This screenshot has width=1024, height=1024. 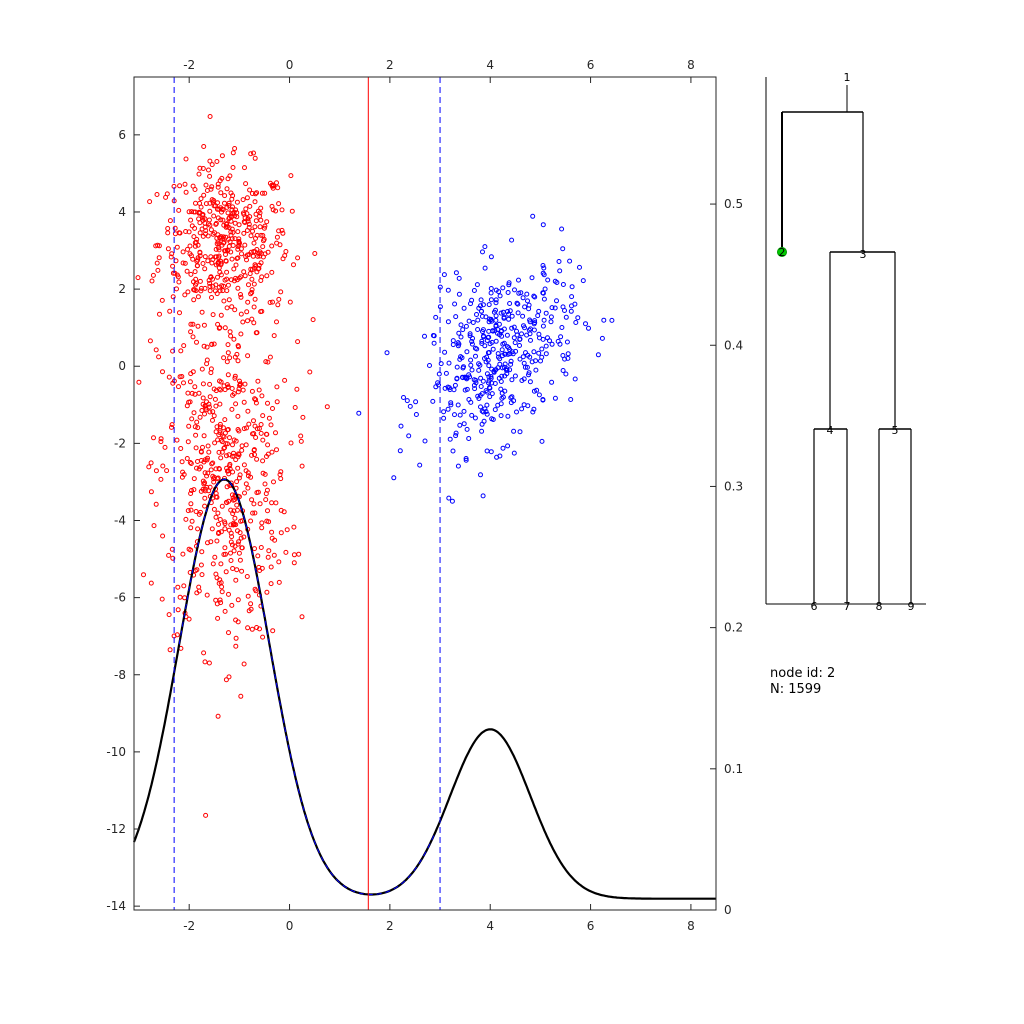 I want to click on tree-node-label: 1, so click(x=847, y=77).